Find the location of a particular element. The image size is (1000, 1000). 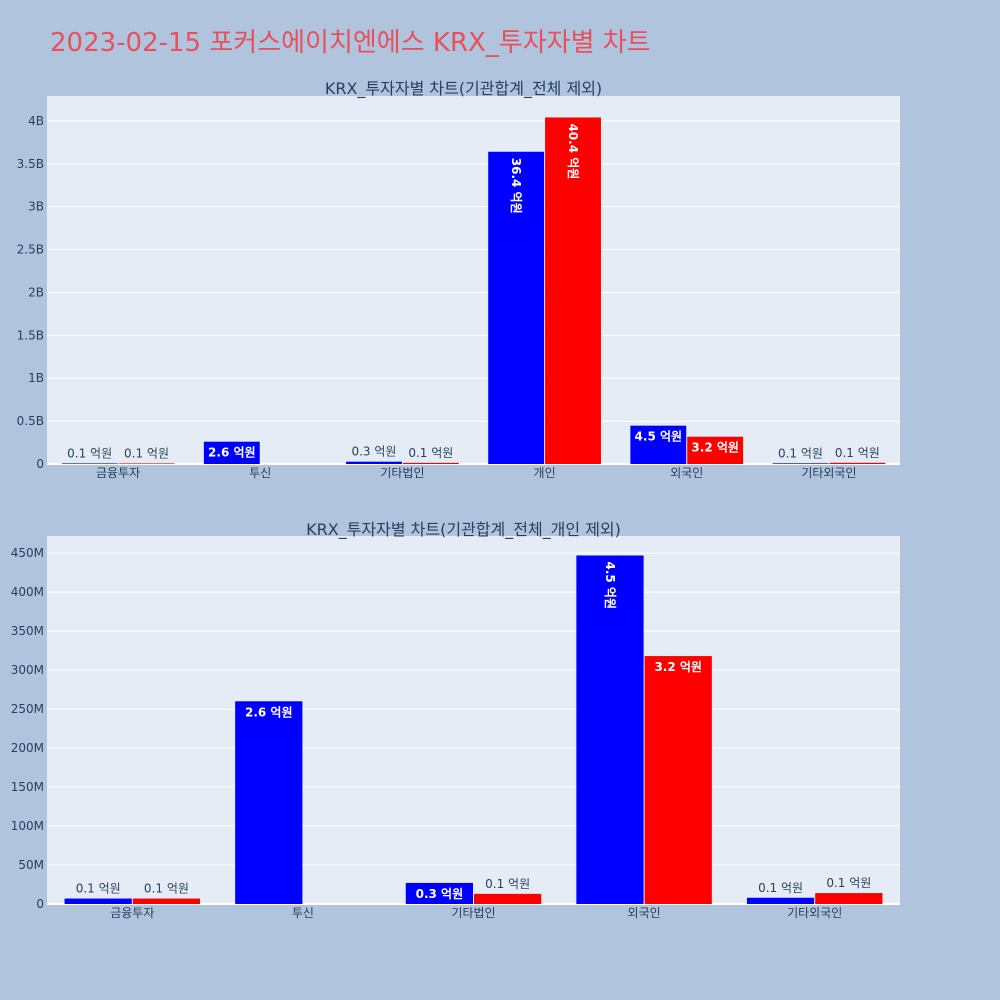

y-tick-label: 250M is located at coordinates (27, 709).